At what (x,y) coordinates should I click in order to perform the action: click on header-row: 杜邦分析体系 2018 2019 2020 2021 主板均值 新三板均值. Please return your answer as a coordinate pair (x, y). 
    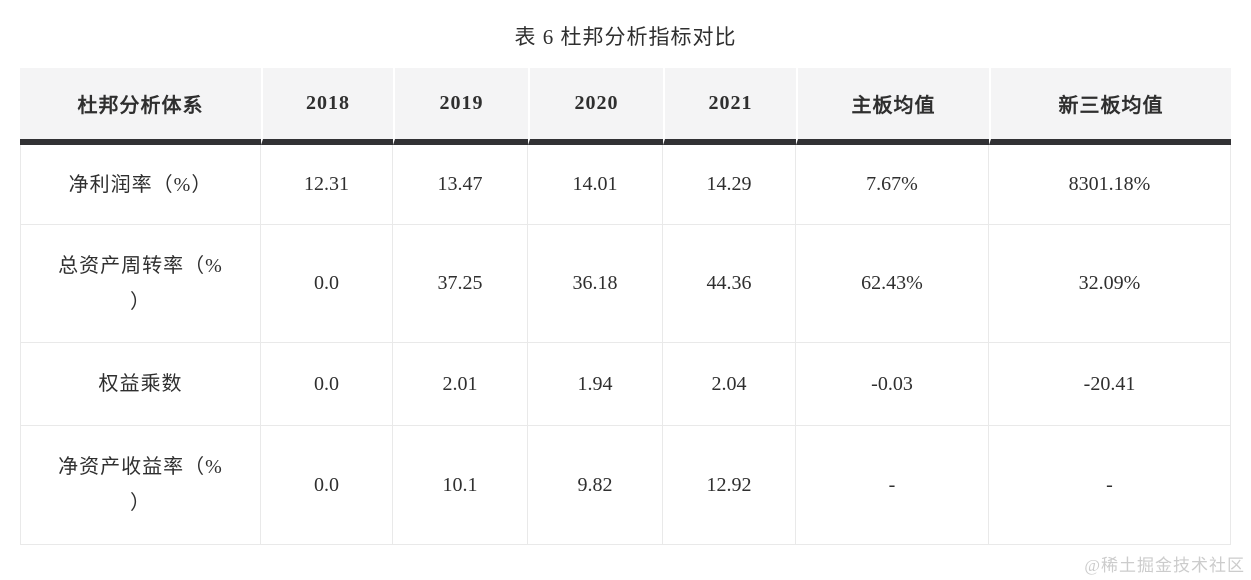
    Looking at the image, I should click on (625, 106).